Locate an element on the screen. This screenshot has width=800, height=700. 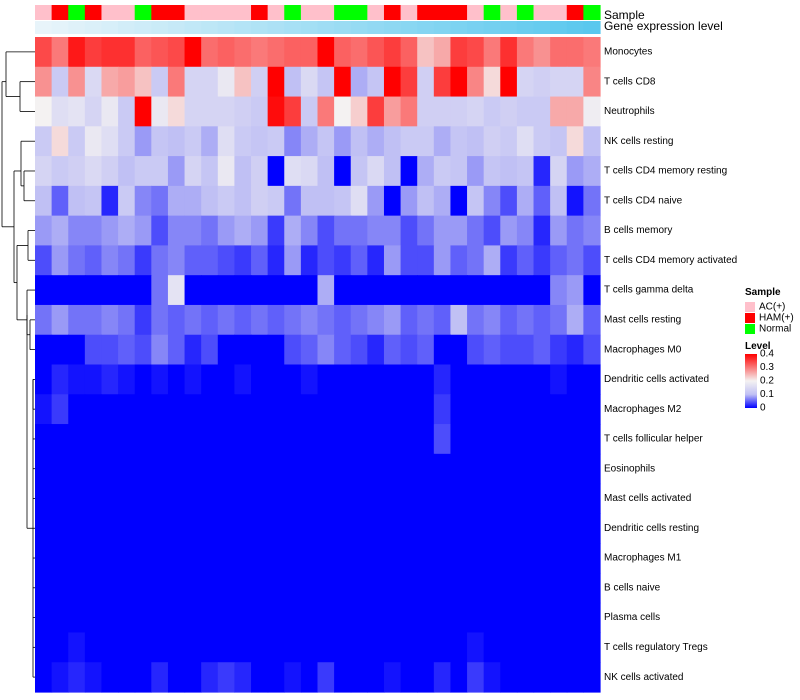
row-label: T cells CD8 is located at coordinates (630, 81).